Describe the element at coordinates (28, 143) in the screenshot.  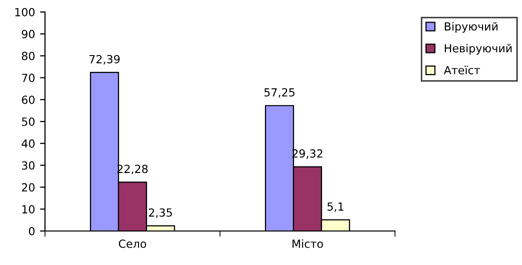
I see `y-tick-label: 40` at that location.